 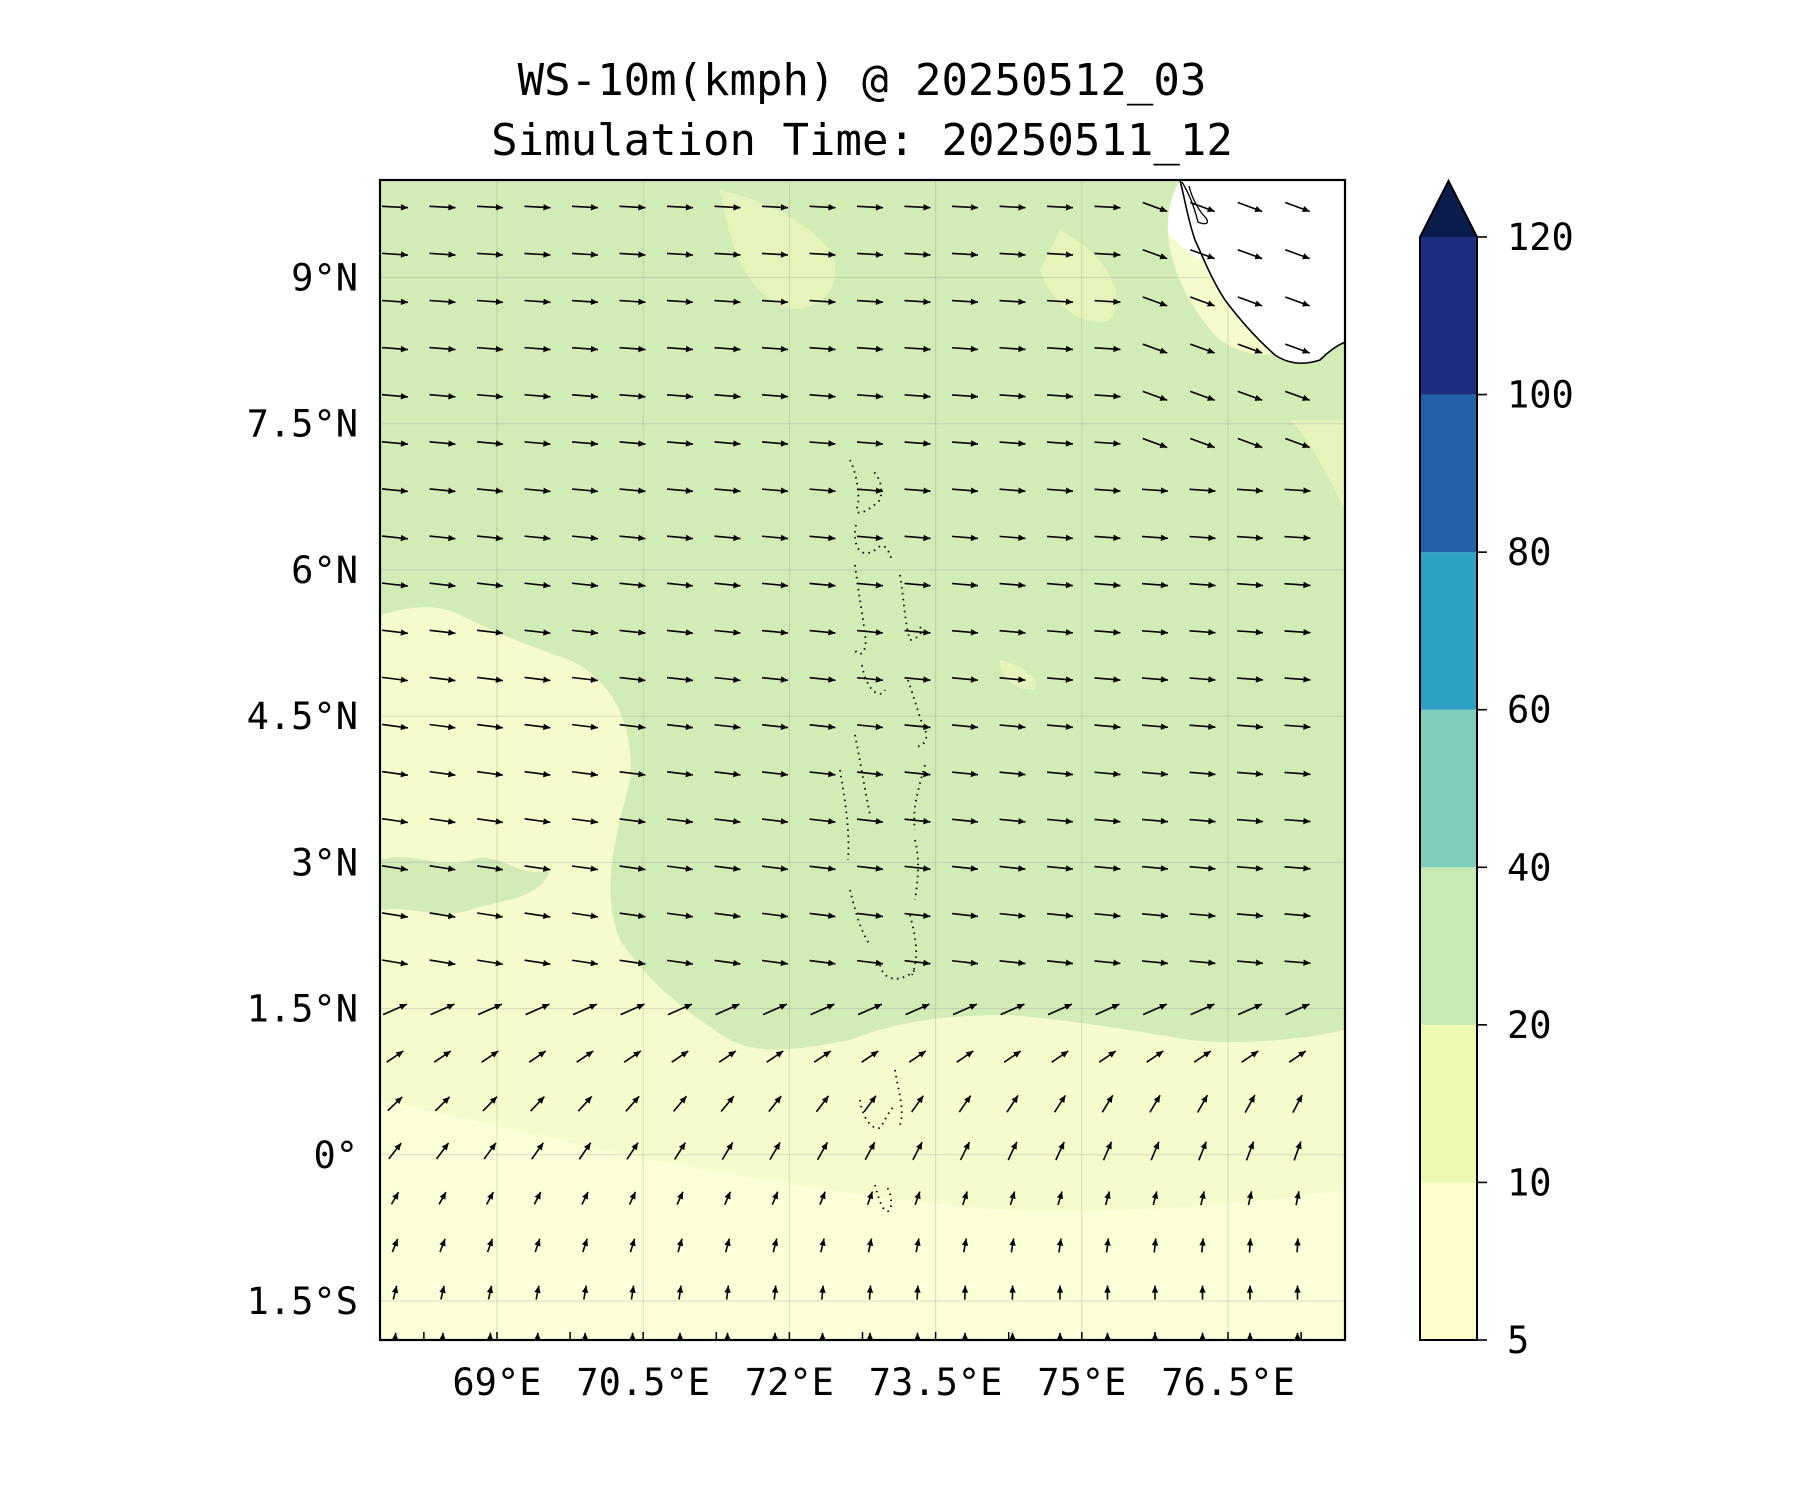 What do you see at coordinates (917, 713) in the screenshot?
I see `atoll-outline` at bounding box center [917, 713].